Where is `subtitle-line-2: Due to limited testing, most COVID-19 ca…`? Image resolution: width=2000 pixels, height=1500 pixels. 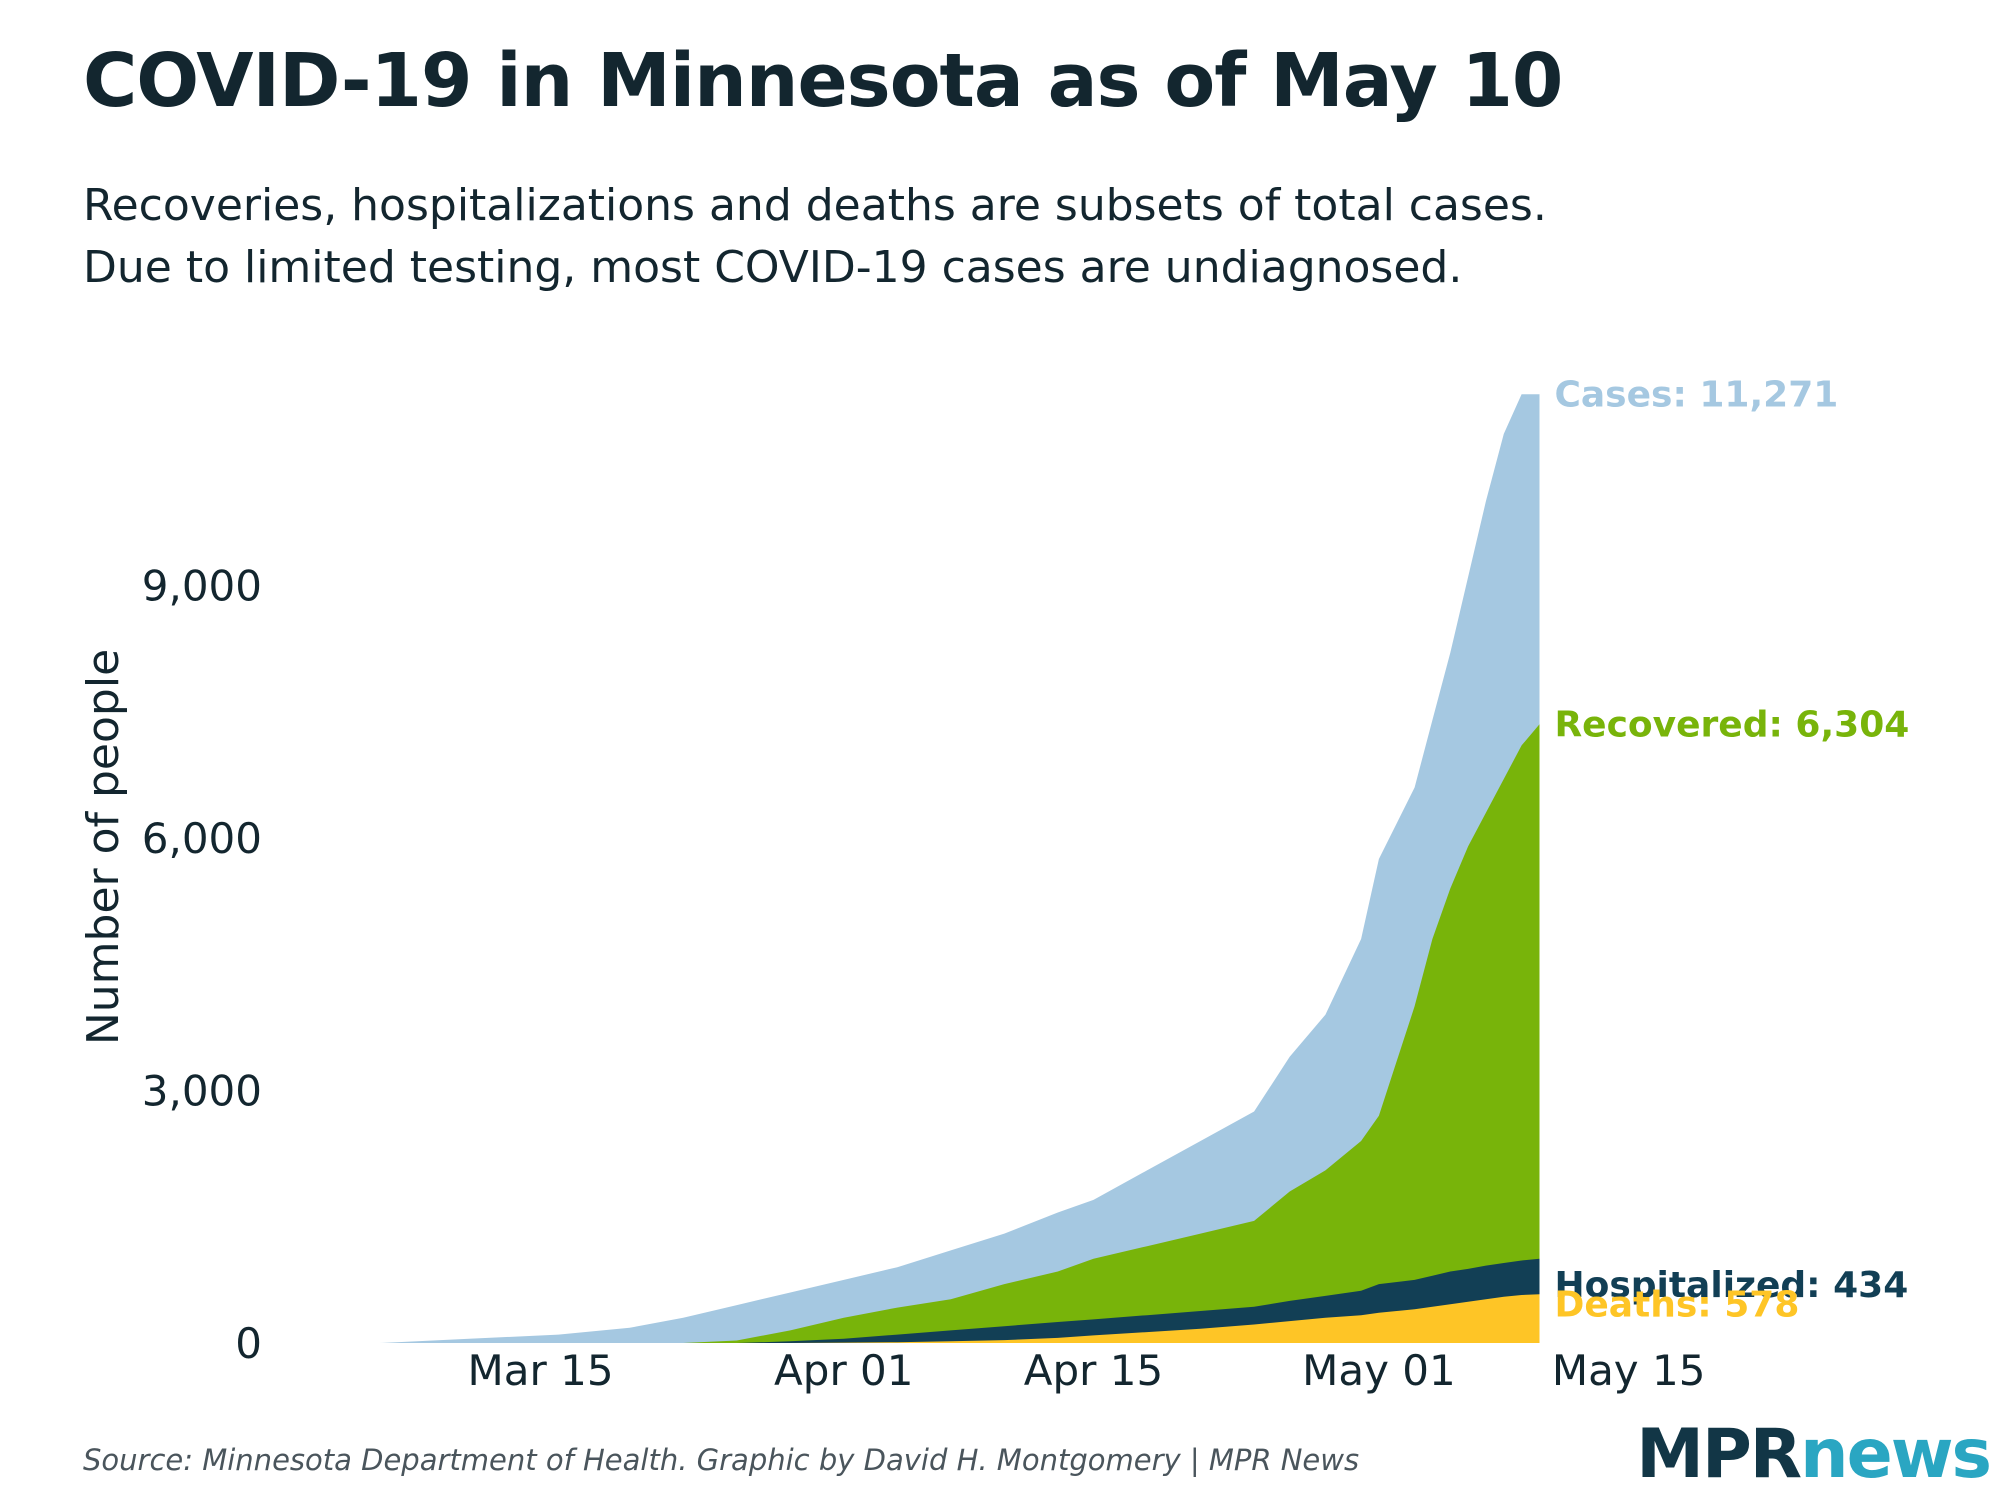 subtitle-line-2: Due to limited testing, most COVID-19 ca… is located at coordinates (773, 267).